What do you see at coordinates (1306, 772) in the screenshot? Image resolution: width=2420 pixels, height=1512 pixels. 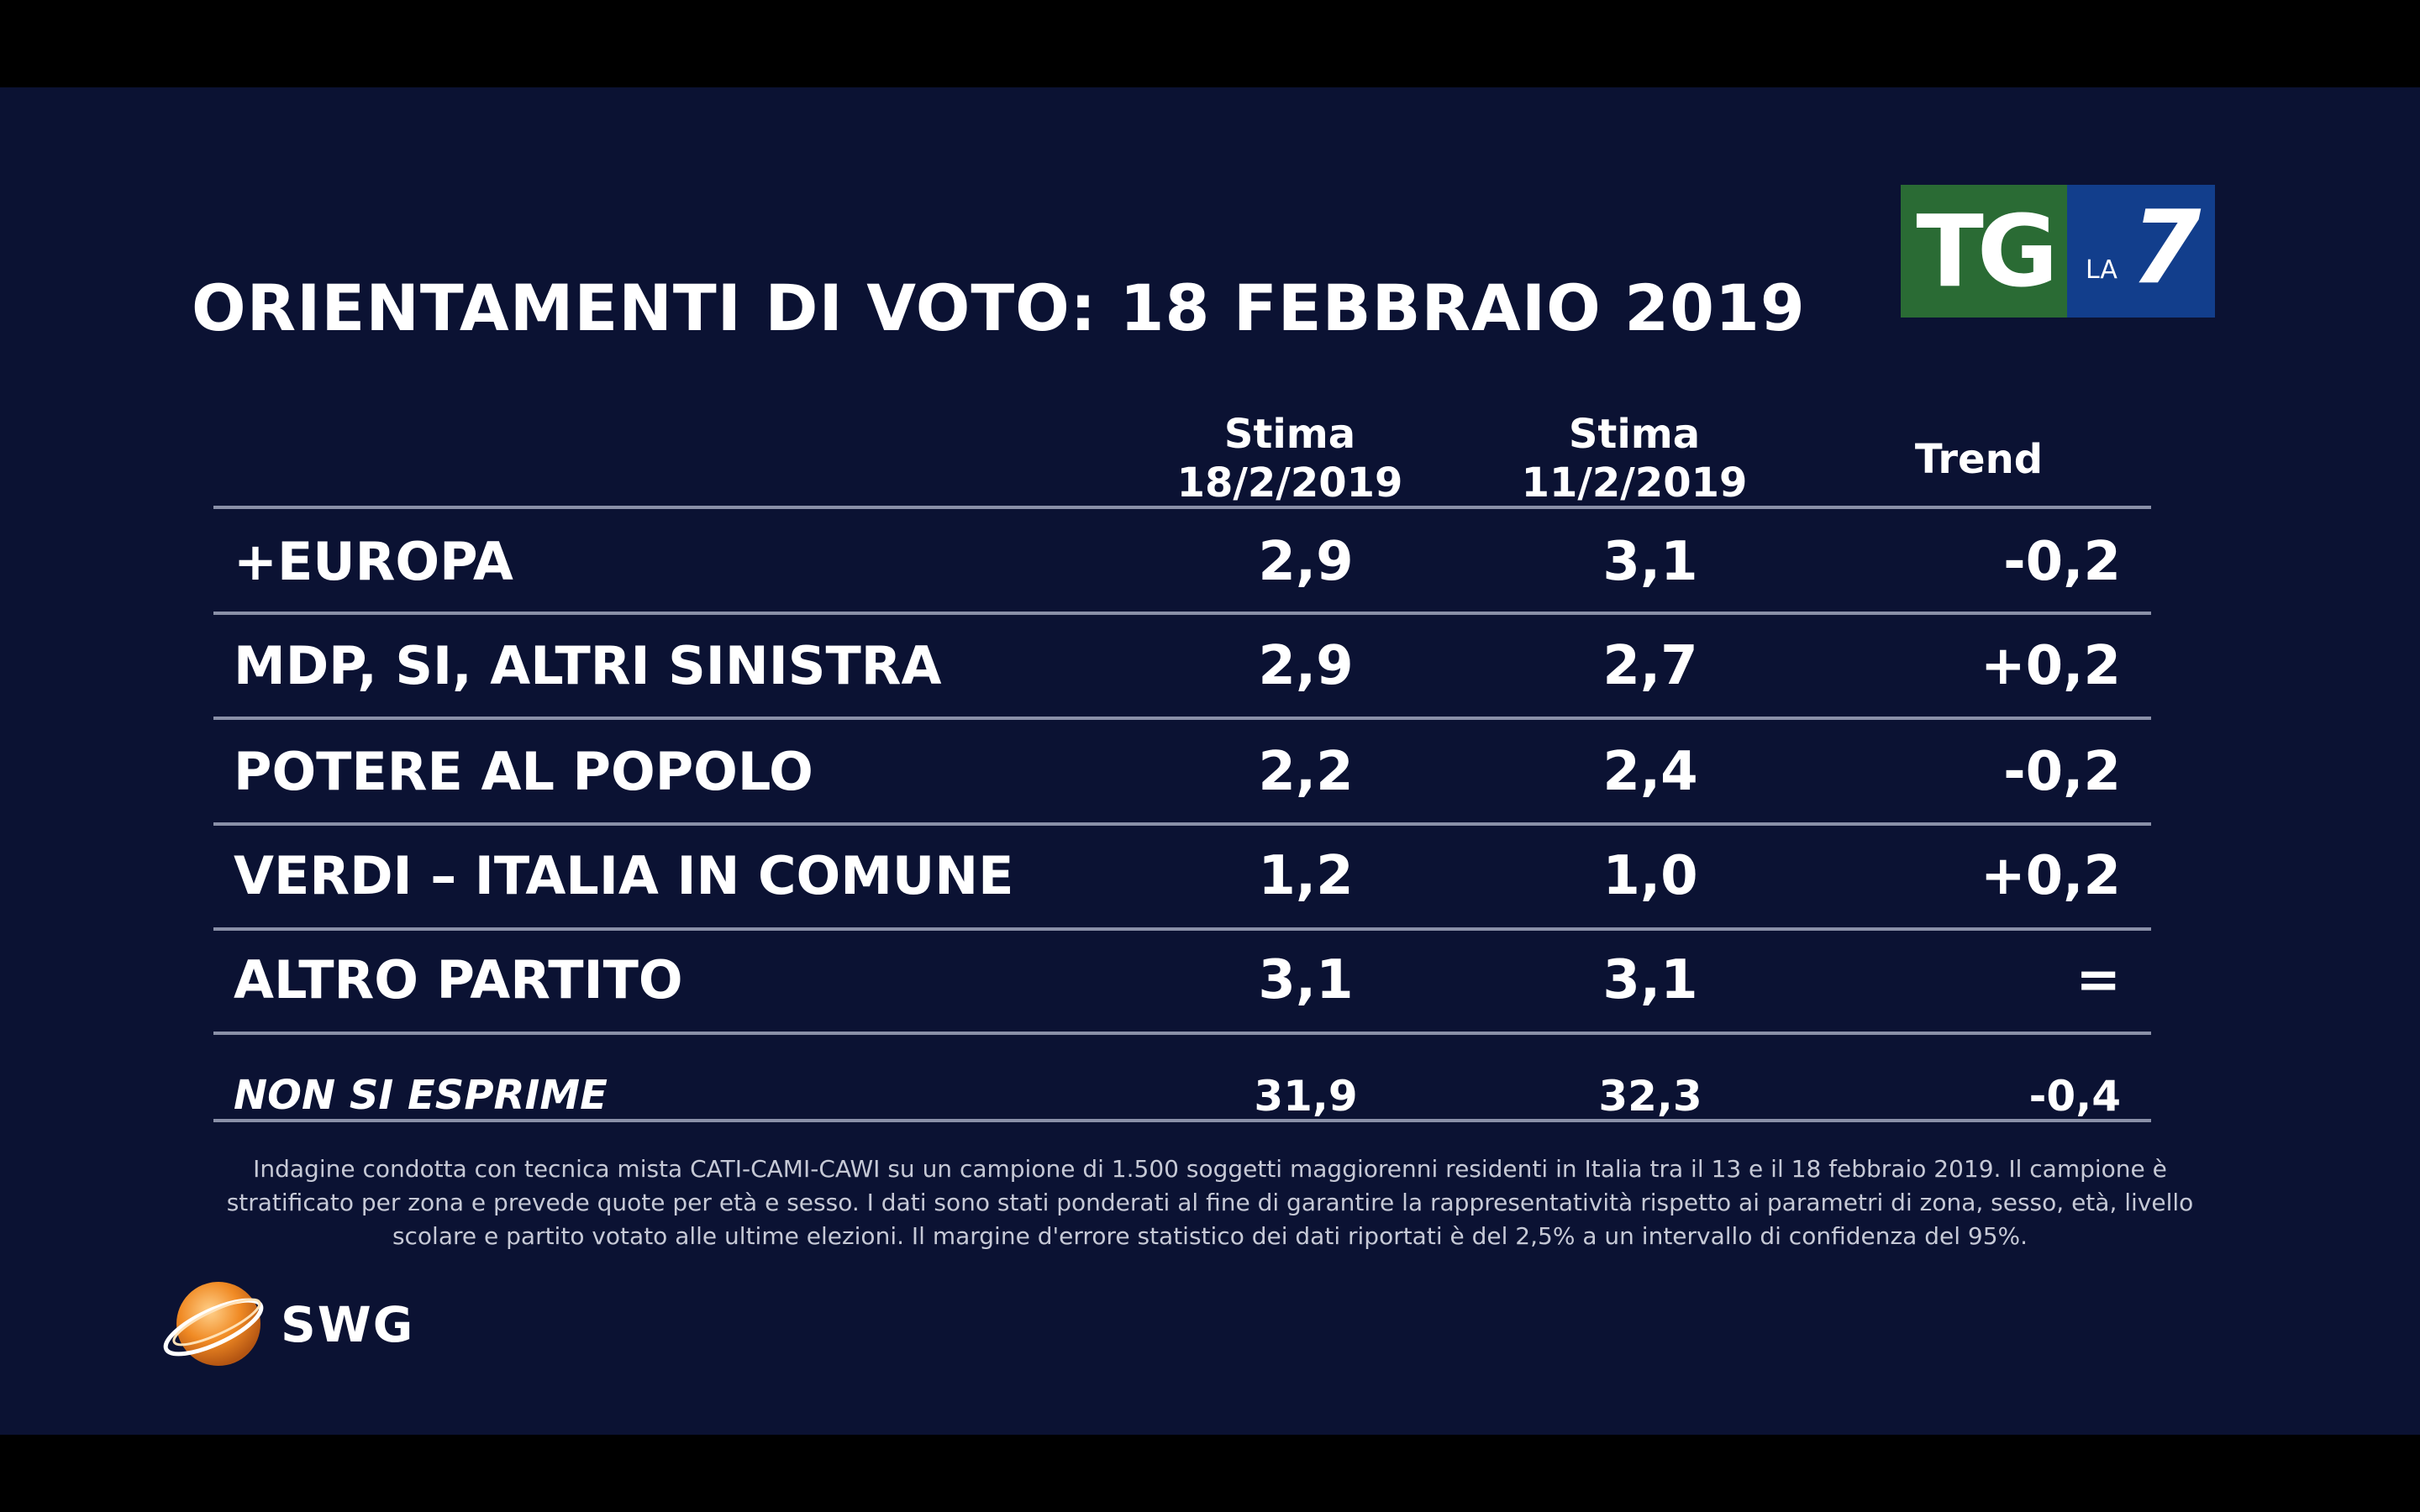 I see `estimate-current: 2,2` at bounding box center [1306, 772].